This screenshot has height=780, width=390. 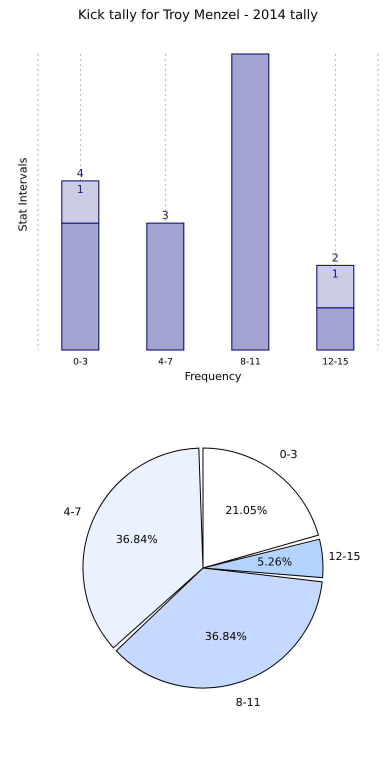 I want to click on x-axis-title: Frequency, so click(x=213, y=376).